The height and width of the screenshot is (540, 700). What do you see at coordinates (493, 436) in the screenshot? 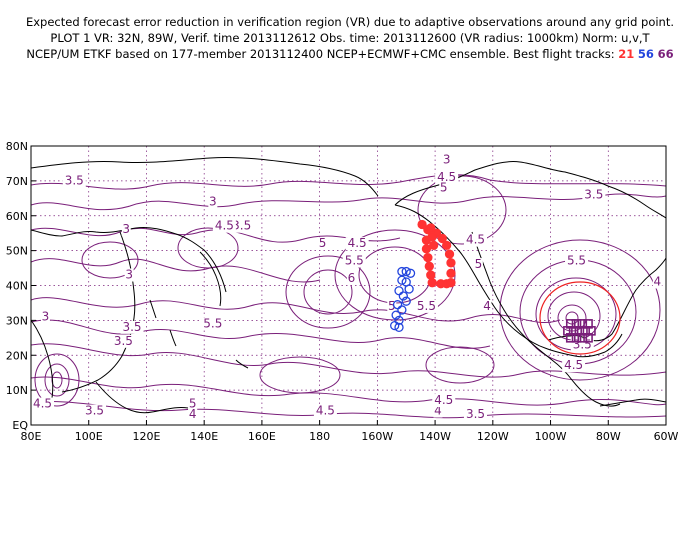
I see `longitude-label: 120W` at bounding box center [493, 436].